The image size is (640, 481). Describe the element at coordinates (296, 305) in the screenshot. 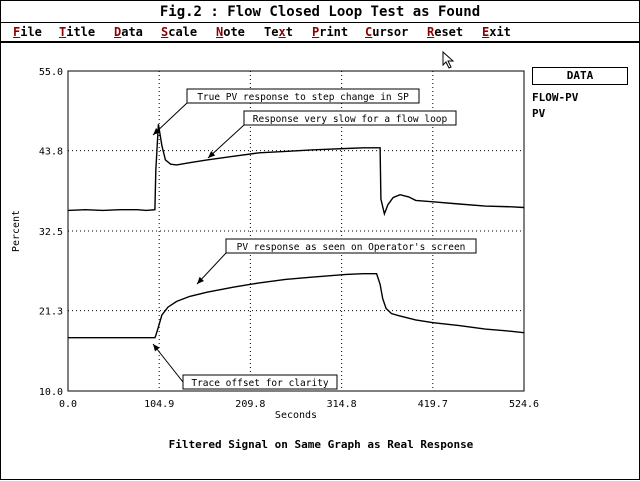

I see `series-line-pv` at that location.